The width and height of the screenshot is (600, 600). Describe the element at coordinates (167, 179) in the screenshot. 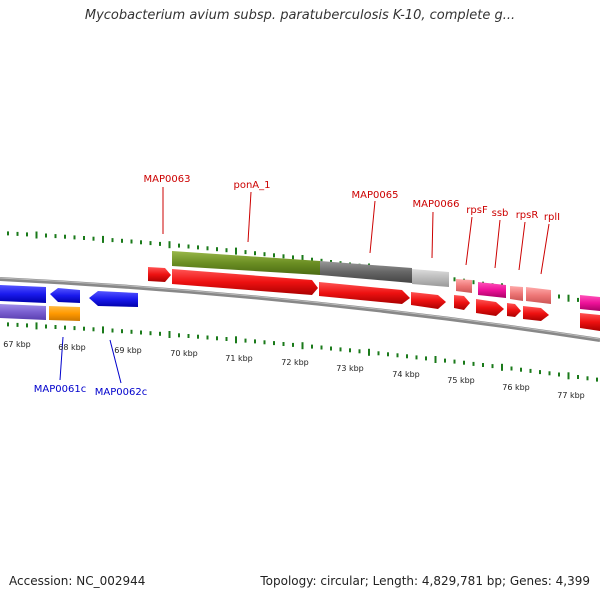

I see `label-map0063: MAP0063` at that location.